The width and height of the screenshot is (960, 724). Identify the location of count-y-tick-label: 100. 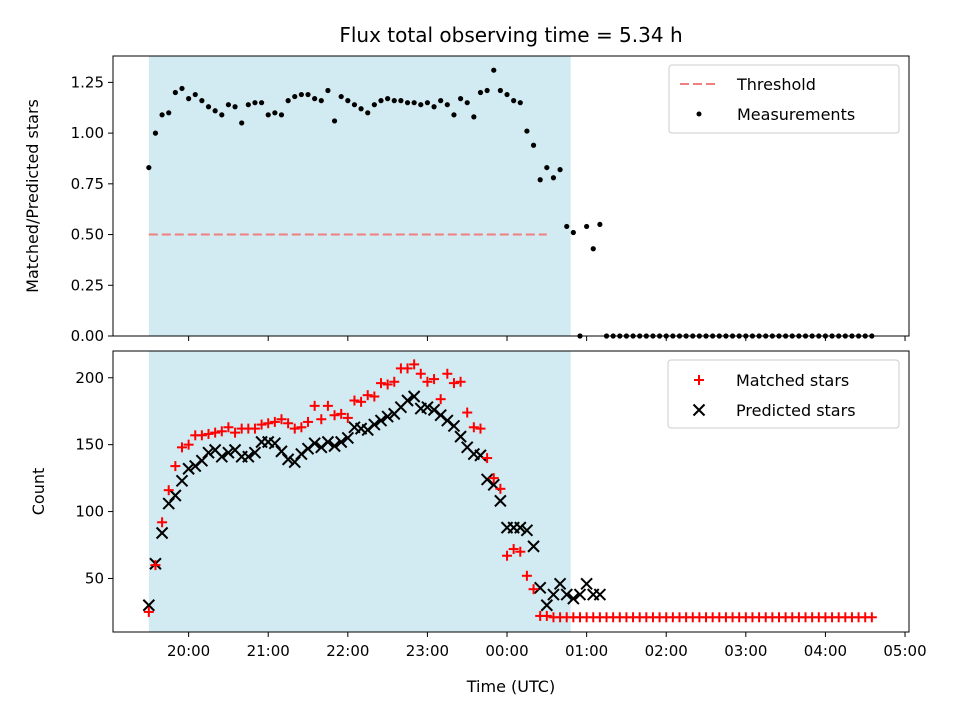
(89, 512).